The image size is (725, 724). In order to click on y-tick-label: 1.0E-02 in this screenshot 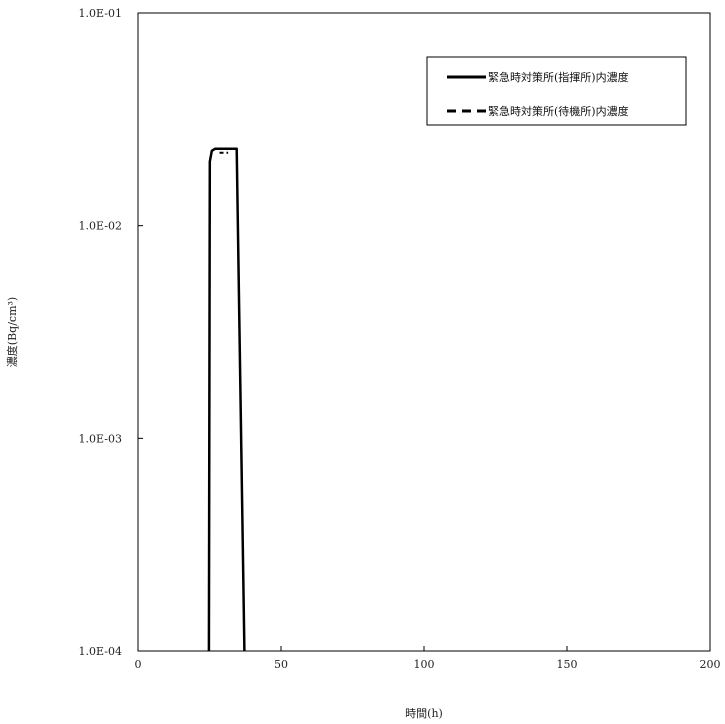, I will do `click(100, 226)`.